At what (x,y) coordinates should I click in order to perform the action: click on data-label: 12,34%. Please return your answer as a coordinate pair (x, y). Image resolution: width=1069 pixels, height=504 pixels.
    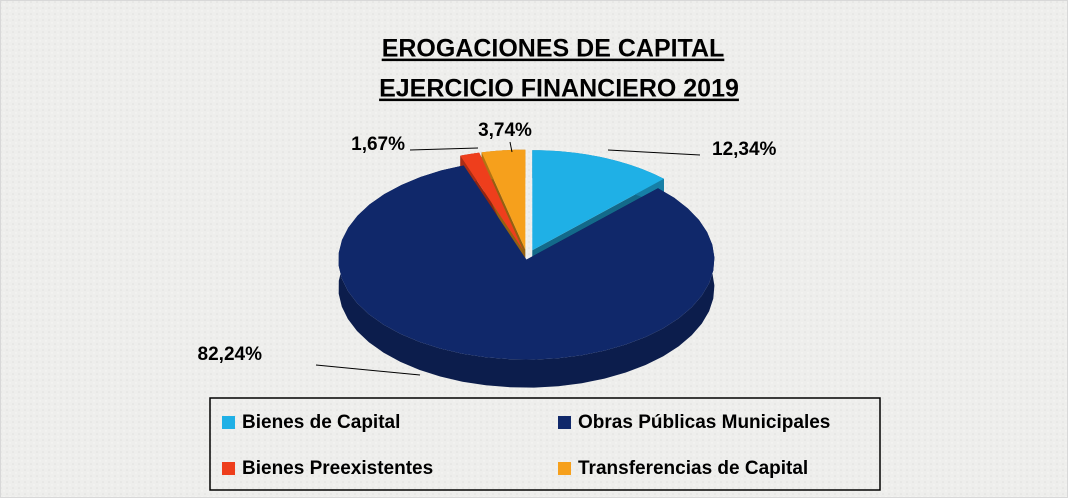
    Looking at the image, I should click on (744, 149).